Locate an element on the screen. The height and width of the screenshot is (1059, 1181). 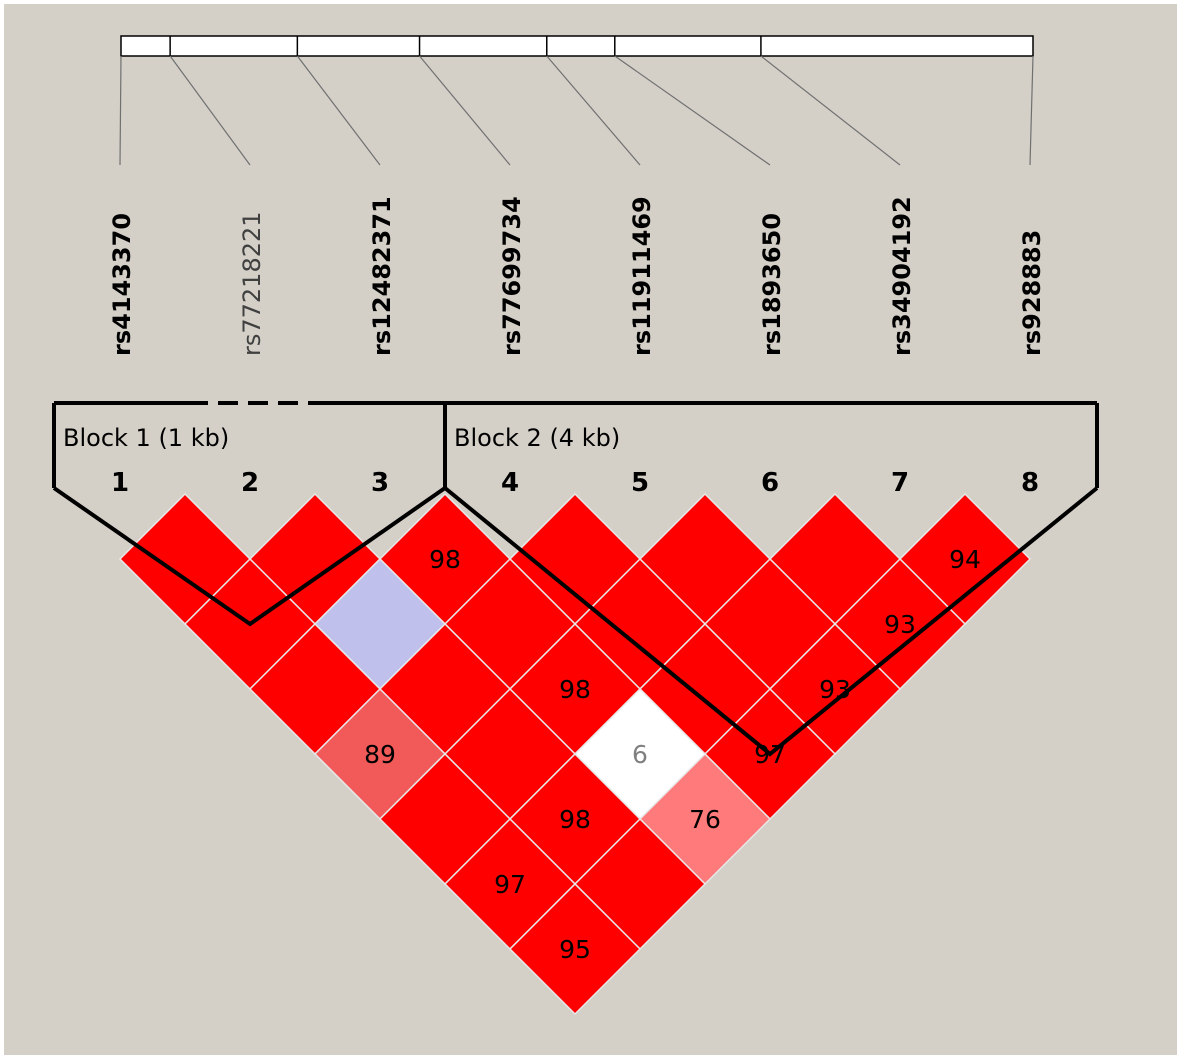
marker-index: 2 is located at coordinates (250, 483).